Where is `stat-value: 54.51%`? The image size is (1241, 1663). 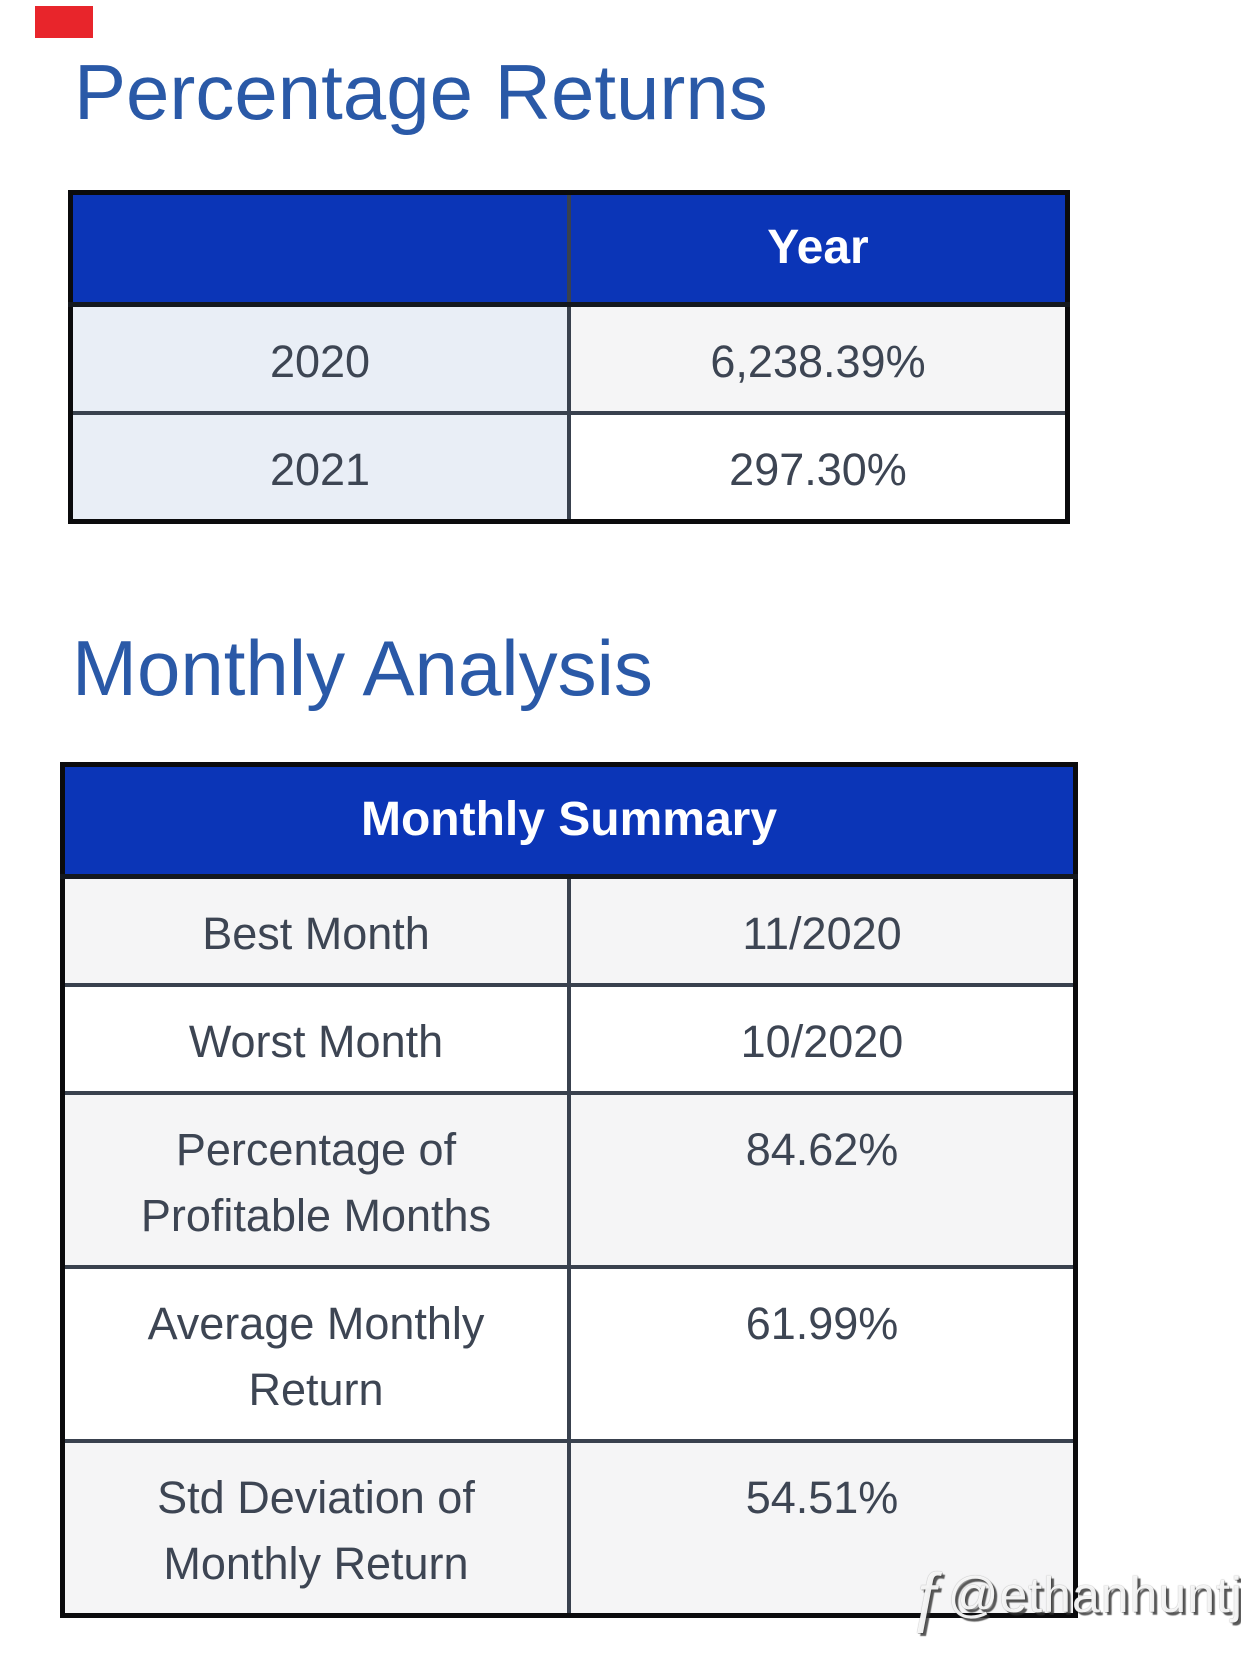
stat-value: 54.51% is located at coordinates (822, 1528).